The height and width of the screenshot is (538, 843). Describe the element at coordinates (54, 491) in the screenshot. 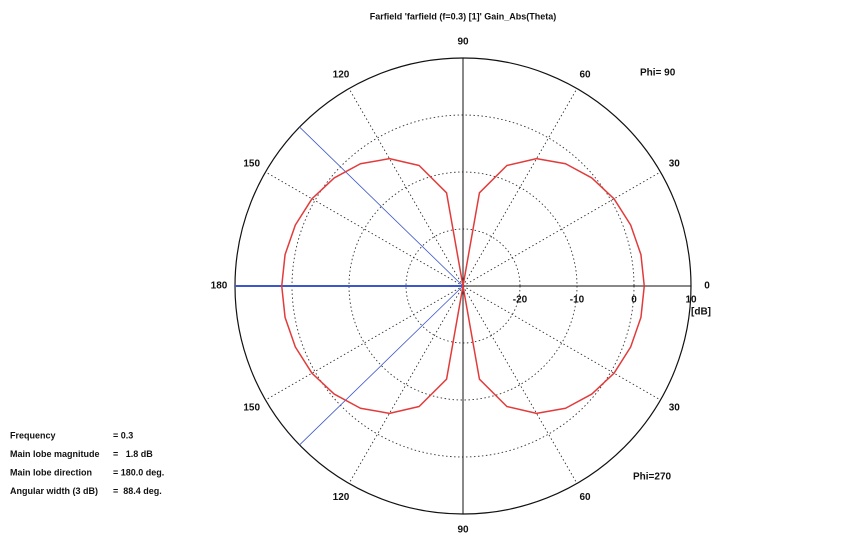

I see `info-label: Angular width (3 dB)` at that location.